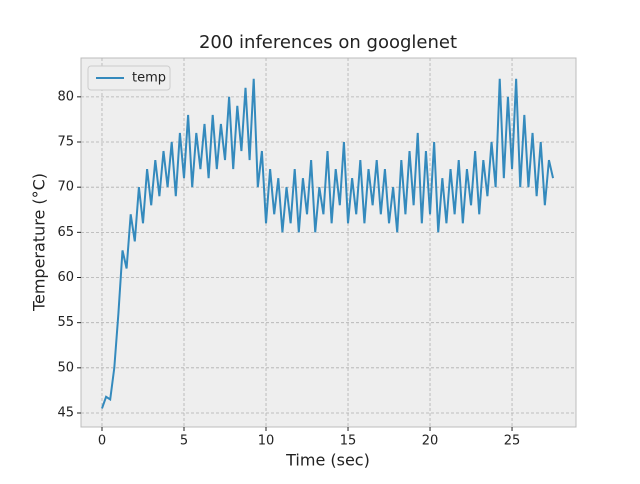  I want to click on y-tick-label: 80, so click(65, 96).